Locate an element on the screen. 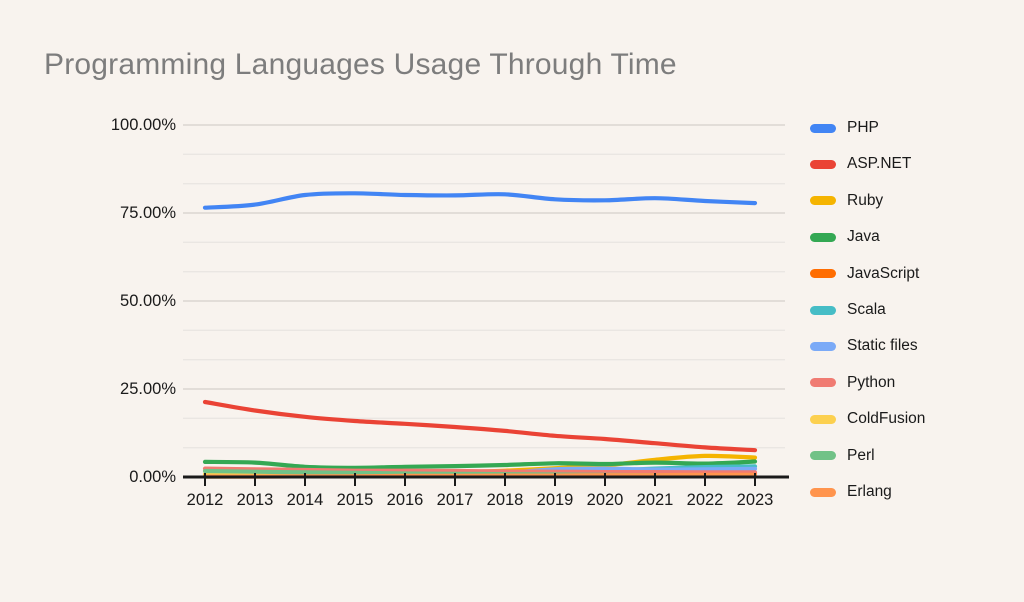  legend-item-python: Python is located at coordinates (852, 383).